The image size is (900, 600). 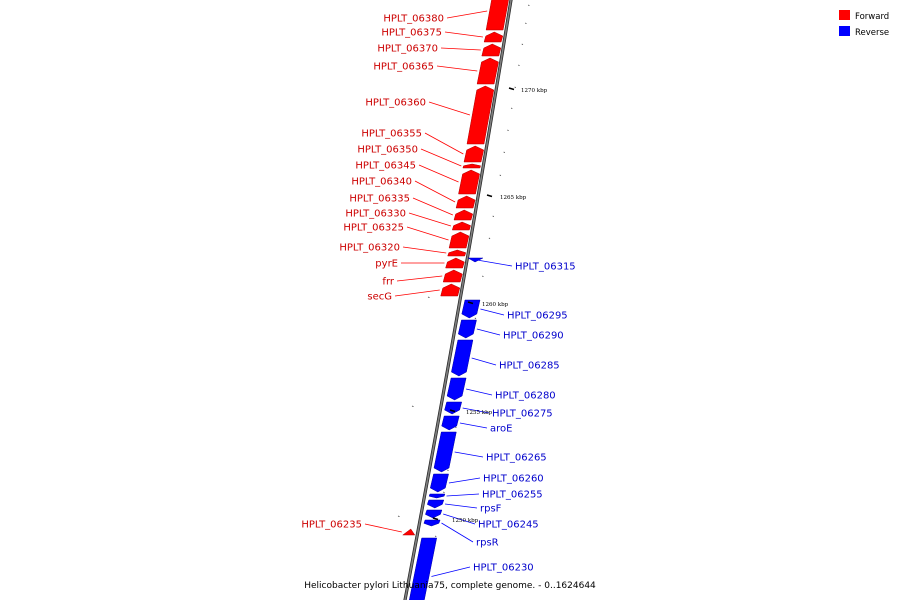 I want to click on gene-label: HPLT_06285, so click(x=529, y=366).